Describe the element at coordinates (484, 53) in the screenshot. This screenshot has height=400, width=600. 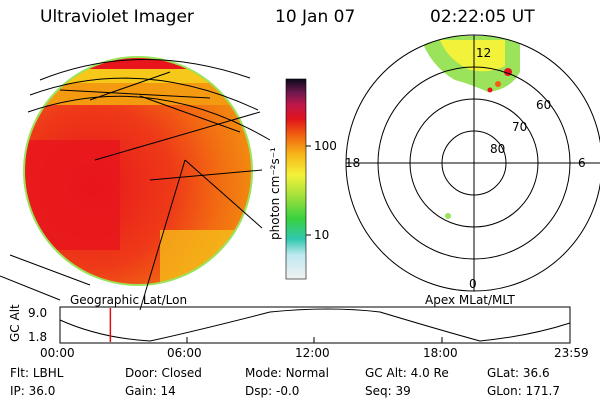
I see `mlt-label-12: 12` at that location.